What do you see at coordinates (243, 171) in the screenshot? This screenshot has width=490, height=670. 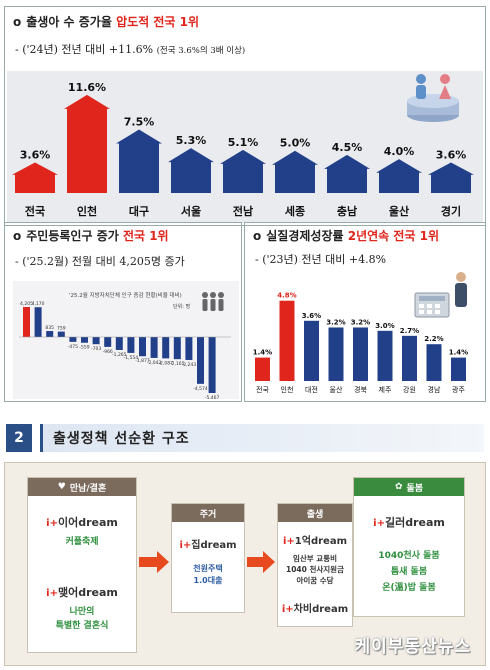 I see `bar-전남` at bounding box center [243, 171].